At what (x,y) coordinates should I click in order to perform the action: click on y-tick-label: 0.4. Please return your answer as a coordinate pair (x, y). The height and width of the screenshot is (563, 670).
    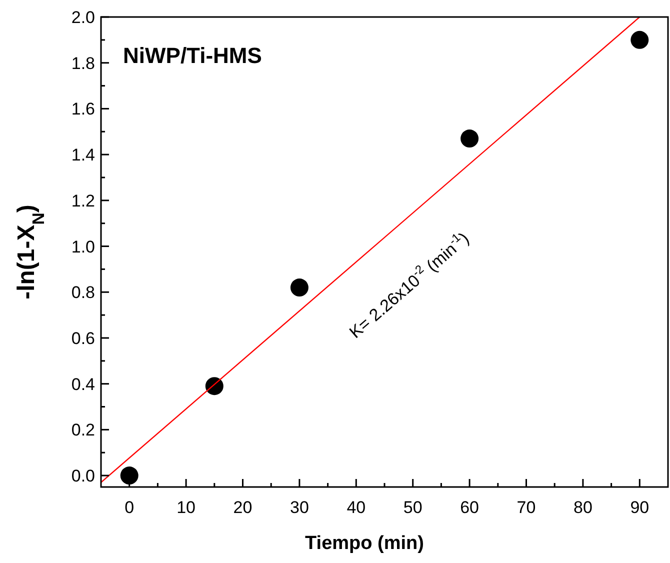
    Looking at the image, I should click on (83, 384).